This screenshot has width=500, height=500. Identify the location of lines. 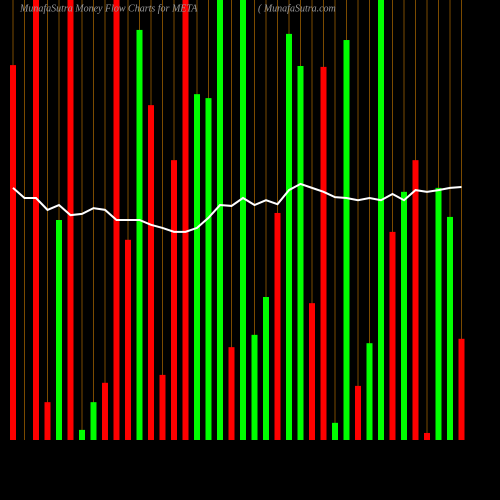
(237, 207).